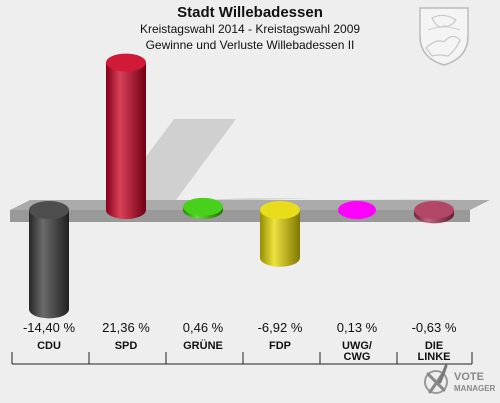 Image resolution: width=500 pixels, height=403 pixels. What do you see at coordinates (203, 327) in the screenshot?
I see `value-label-2: 0,46 %` at bounding box center [203, 327].